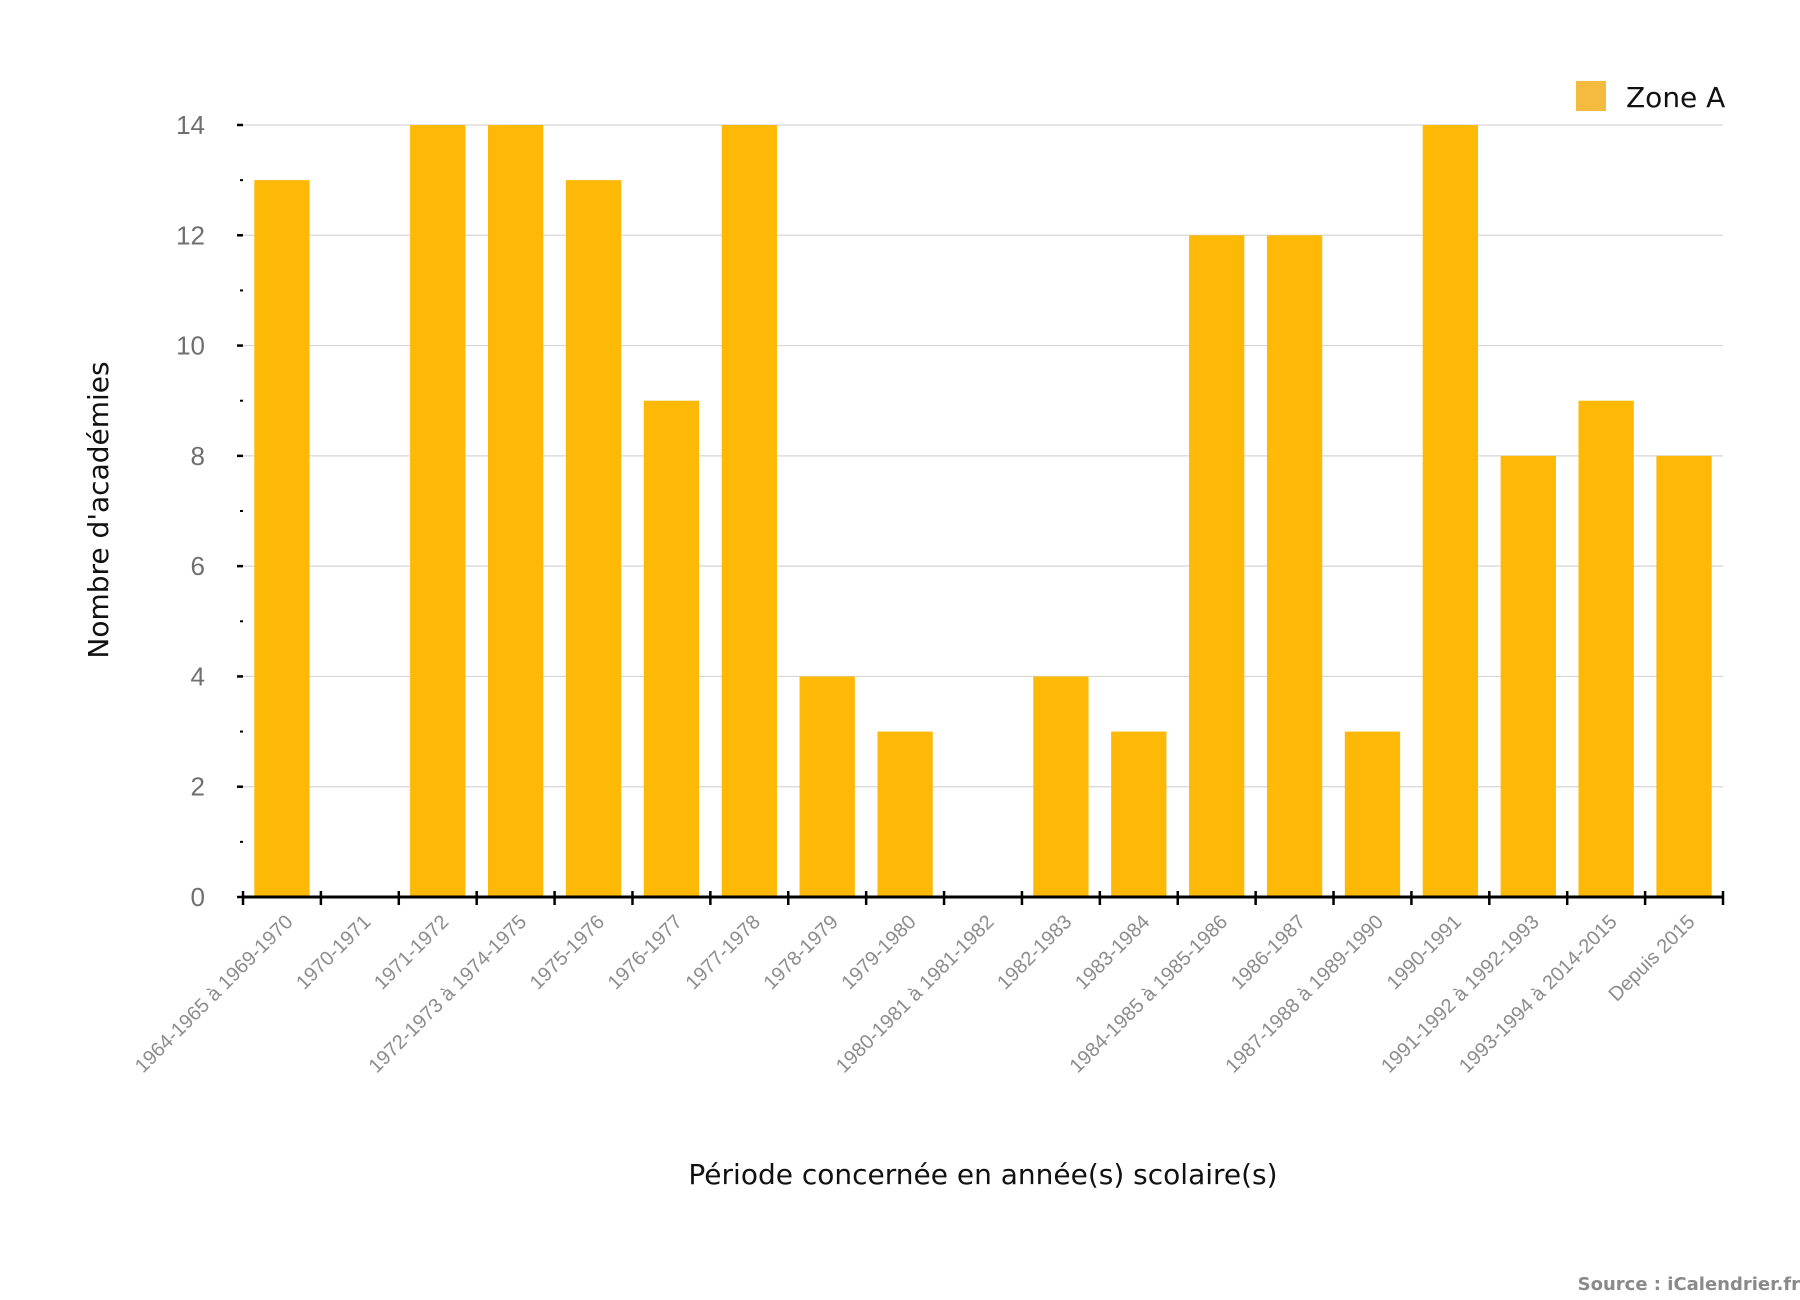  I want to click on x-tick-label: 1976-1977, so click(645, 952).